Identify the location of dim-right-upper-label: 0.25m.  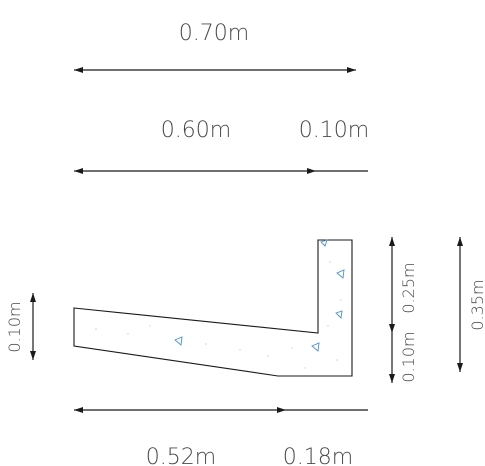
(408, 287).